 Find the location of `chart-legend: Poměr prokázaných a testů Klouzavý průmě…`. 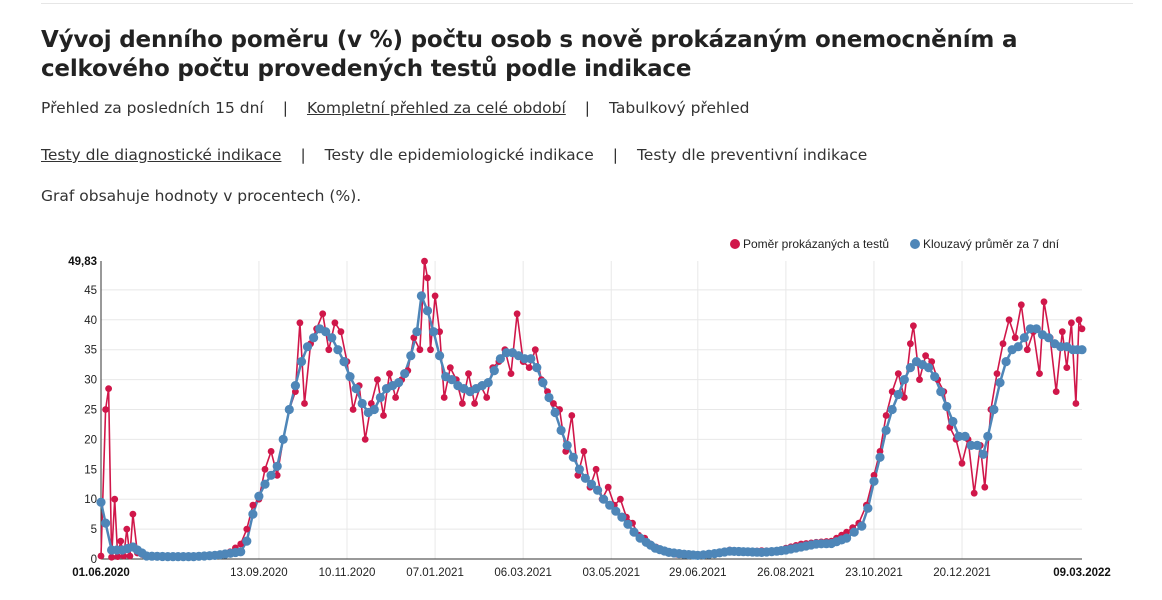

chart-legend: Poměr prokázaných a testů Klouzavý průmě… is located at coordinates (895, 244).